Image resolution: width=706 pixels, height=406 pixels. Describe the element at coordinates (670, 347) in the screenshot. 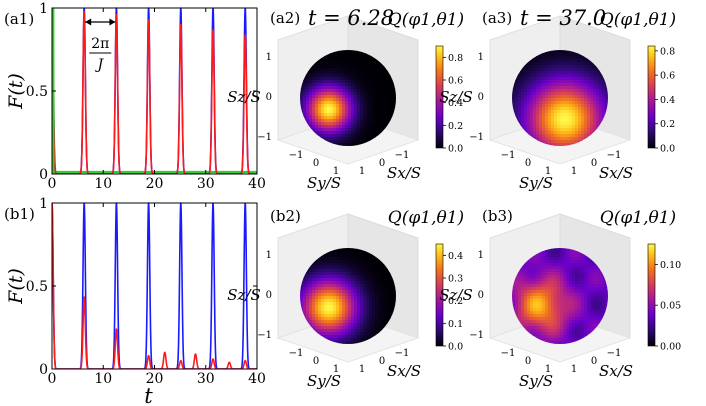

I see `colorbar-tick-label: 0.00` at that location.